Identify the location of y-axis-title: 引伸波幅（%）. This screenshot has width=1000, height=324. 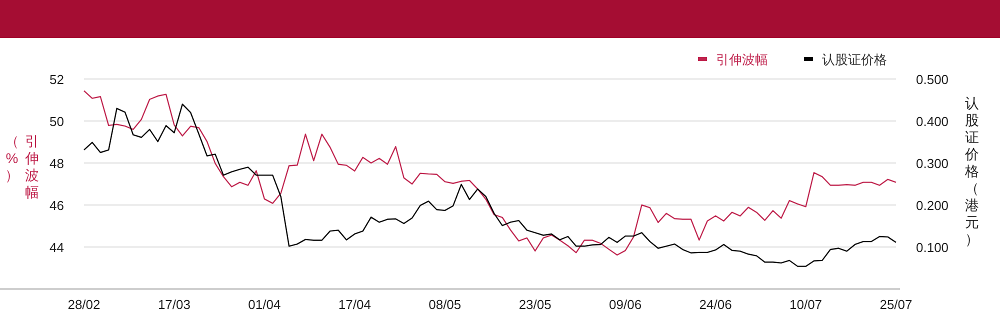
(22, 166).